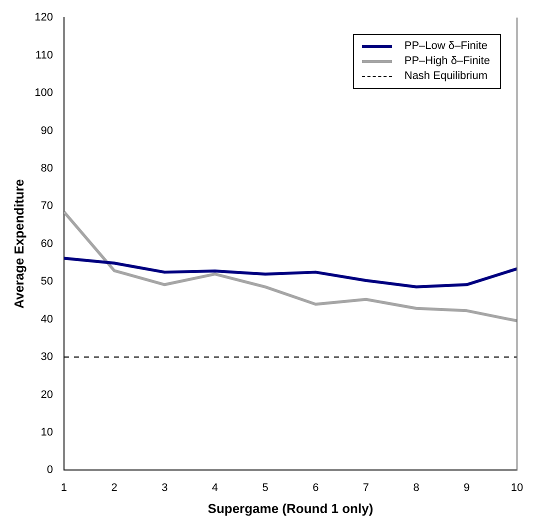  I want to click on x-tick-label: 6, so click(315, 488).